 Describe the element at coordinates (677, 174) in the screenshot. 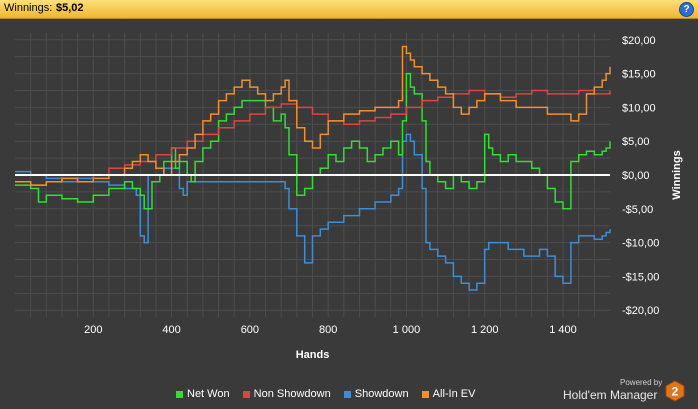

I see `y-axis-label: Winnings` at that location.